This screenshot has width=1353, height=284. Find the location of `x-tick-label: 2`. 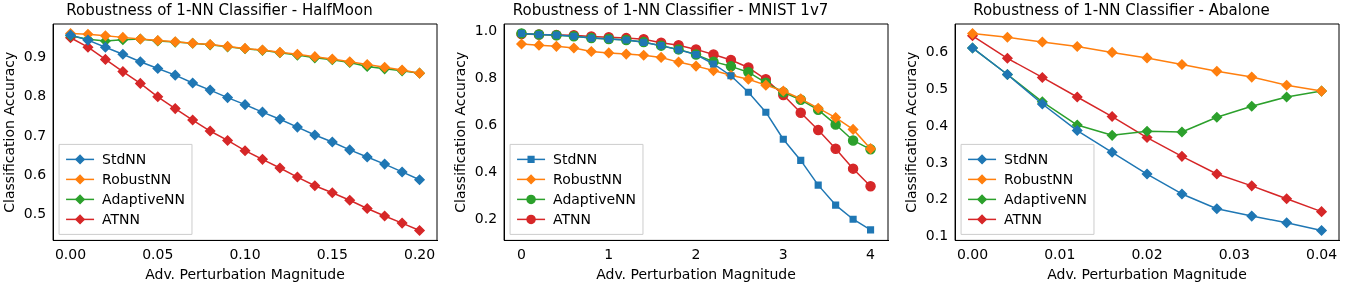

x-tick-label: 2 is located at coordinates (696, 254).